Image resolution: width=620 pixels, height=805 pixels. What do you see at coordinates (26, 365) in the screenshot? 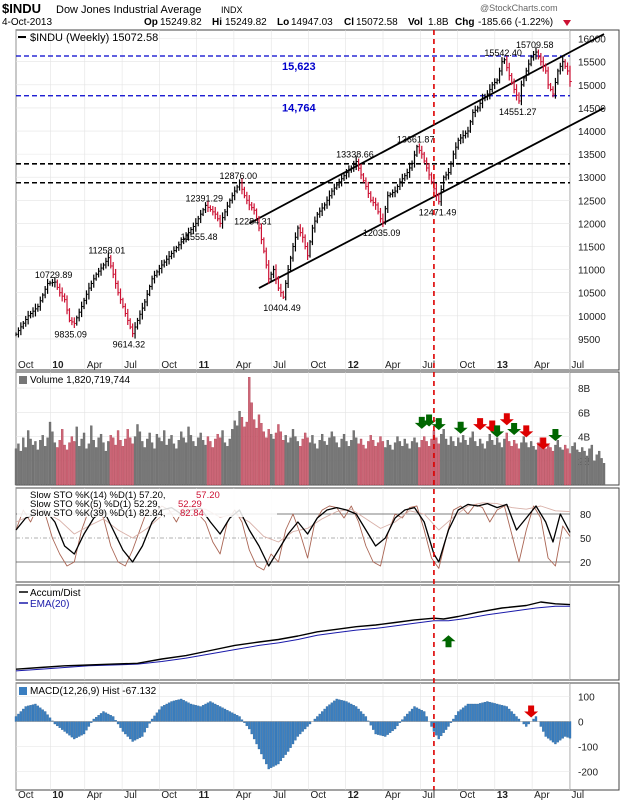
I see `price-x-tick: Oct` at bounding box center [26, 365].